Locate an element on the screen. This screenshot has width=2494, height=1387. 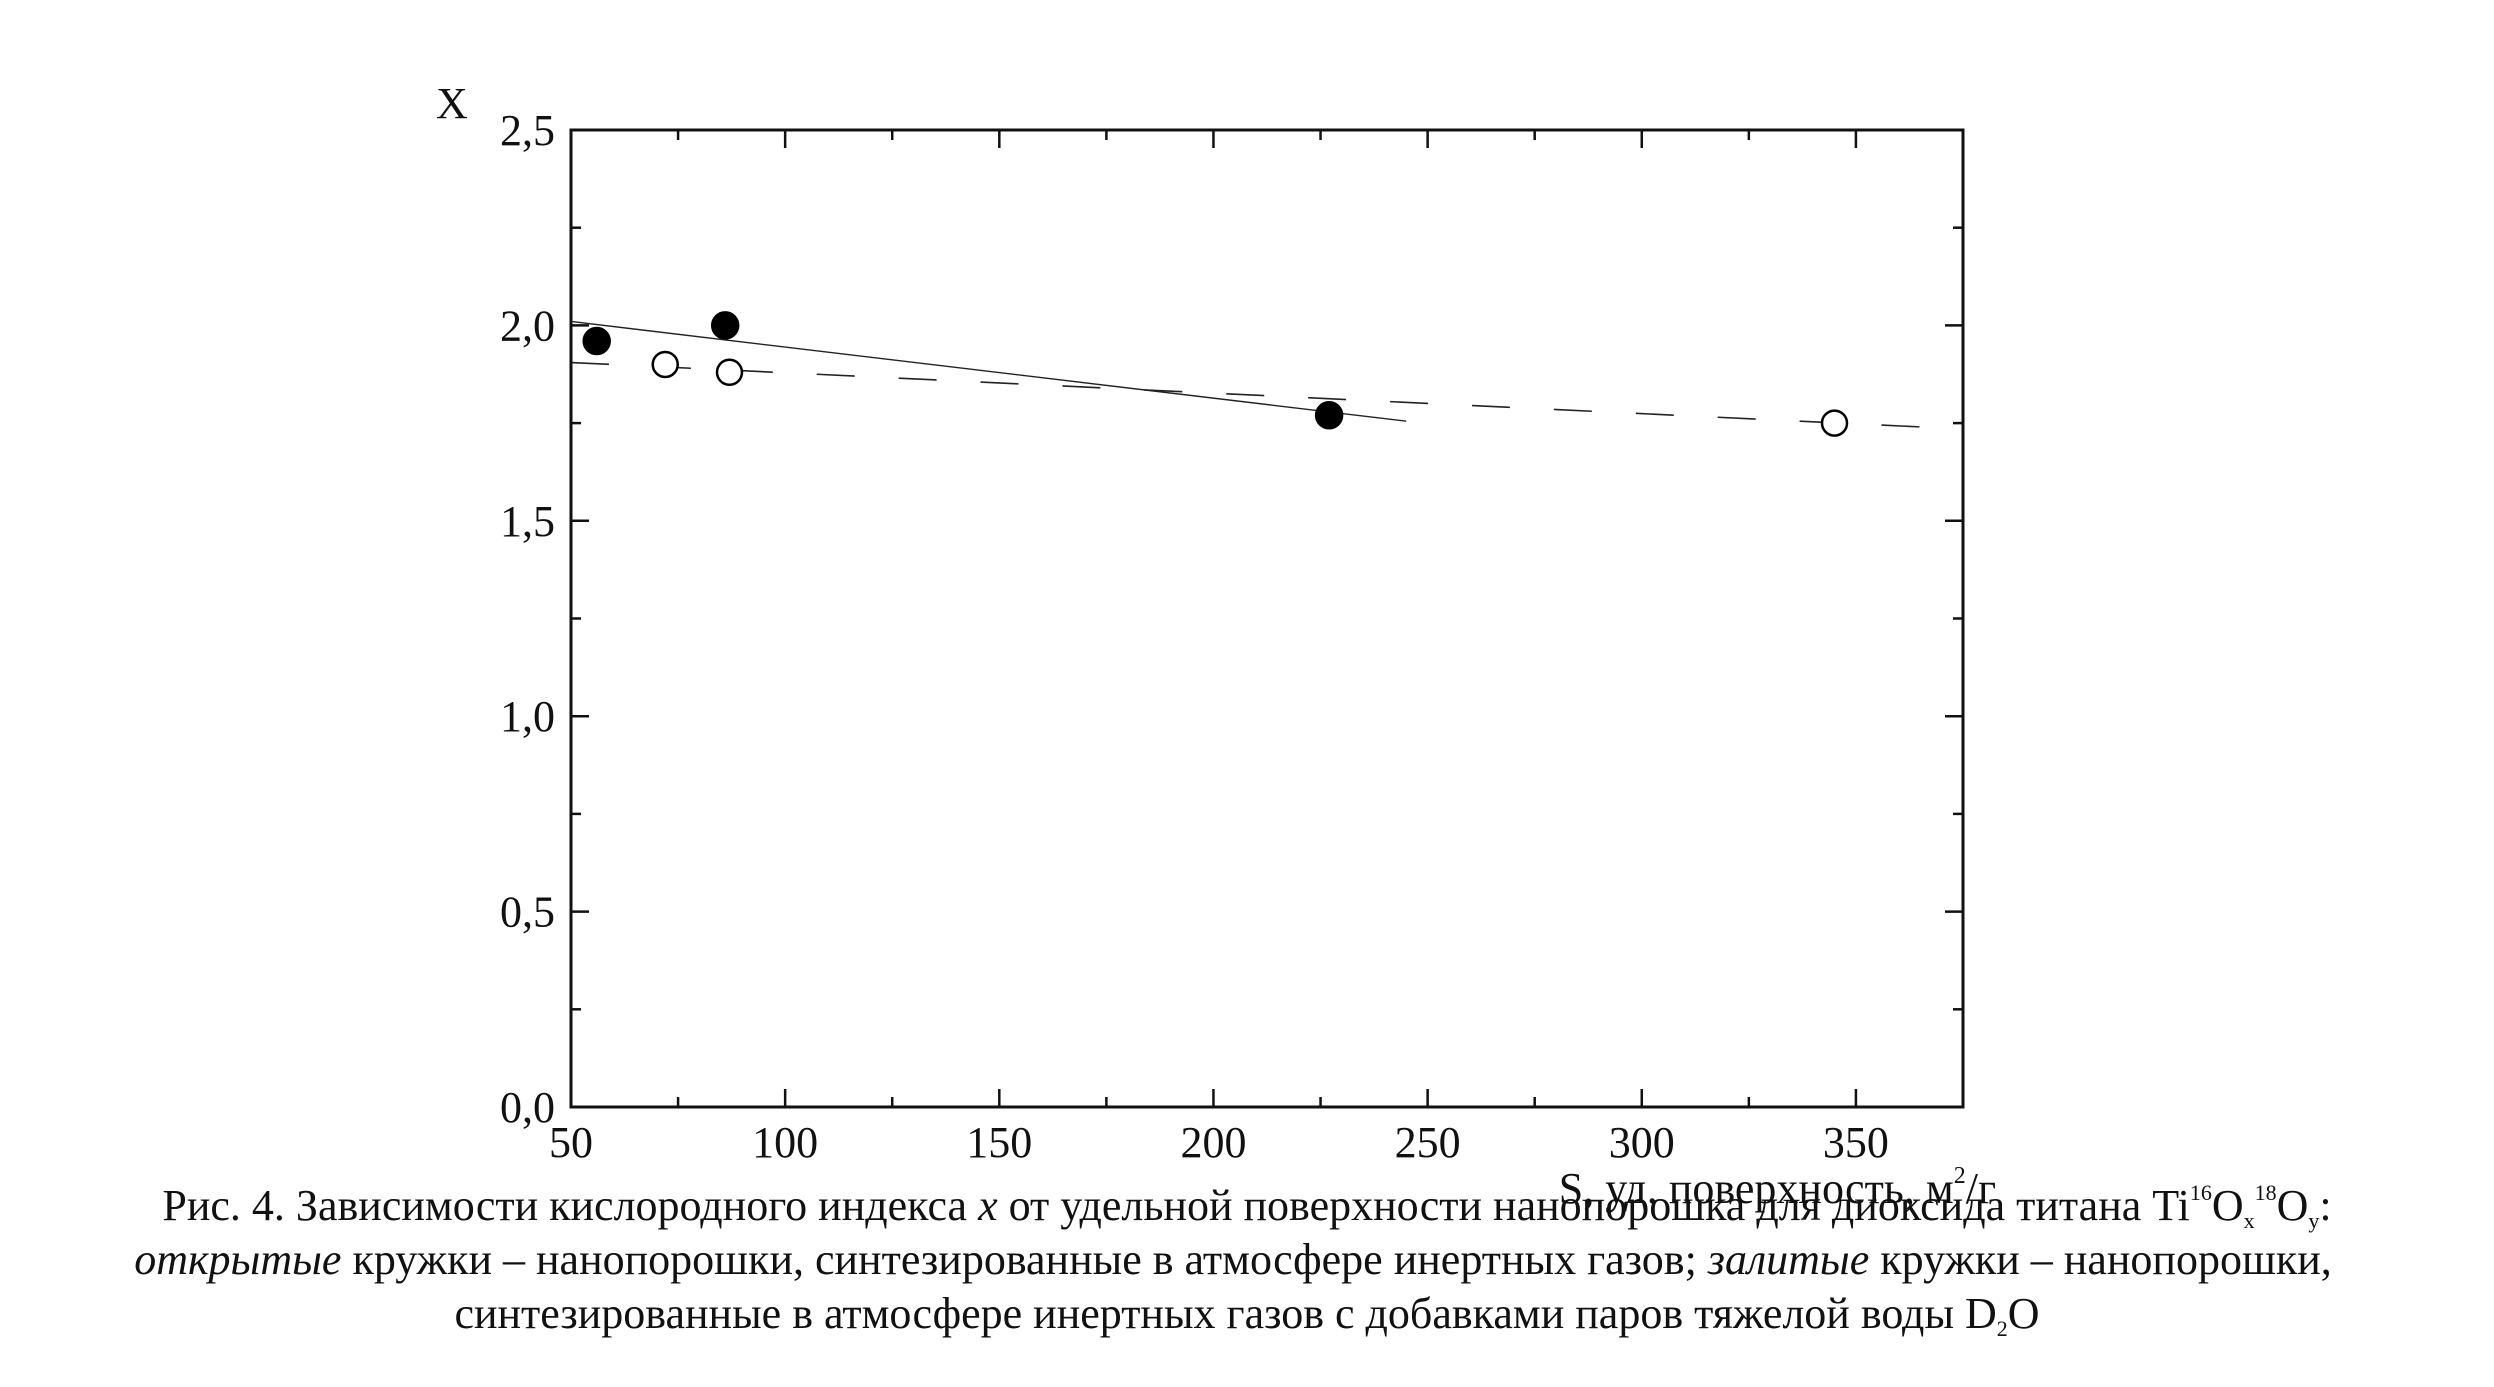
dashed-fit-line is located at coordinates (1267, 395).